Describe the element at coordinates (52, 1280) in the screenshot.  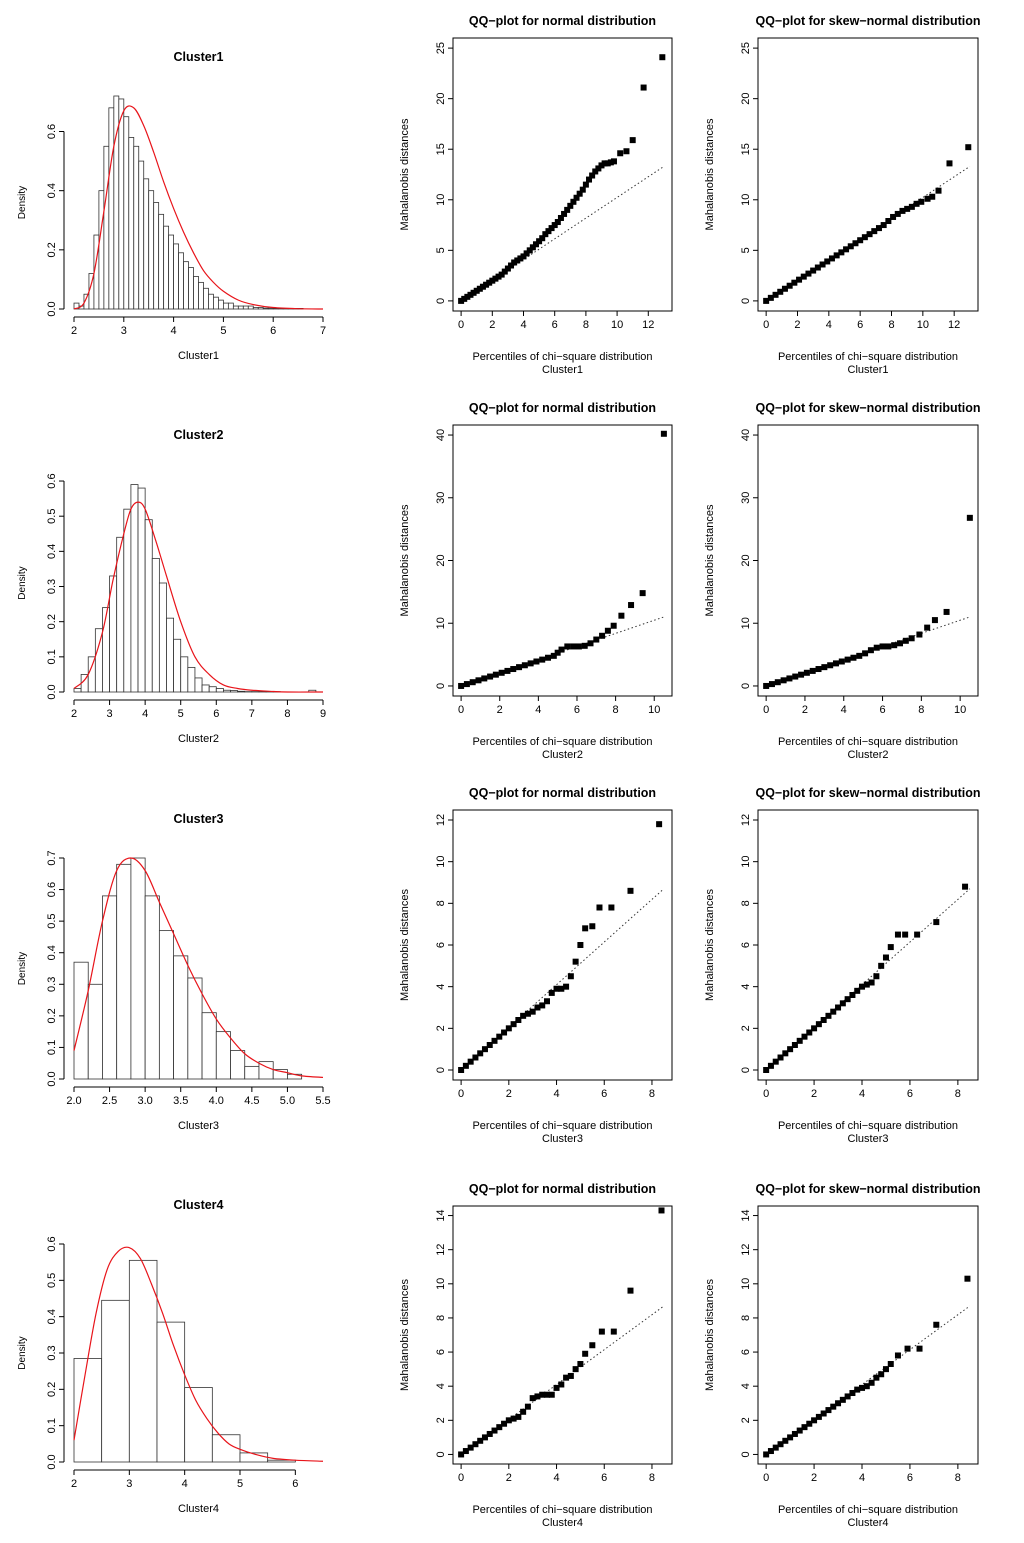
I see `y-tick-label: 0.5` at that location.